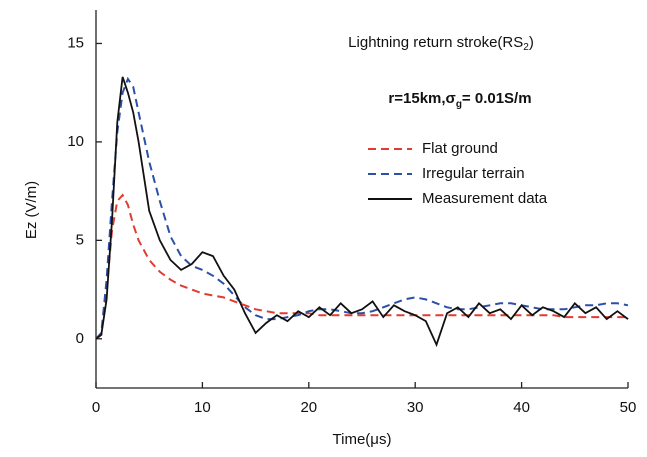 This screenshot has width=647, height=457. I want to click on y-tick-label: 10, so click(75, 141).